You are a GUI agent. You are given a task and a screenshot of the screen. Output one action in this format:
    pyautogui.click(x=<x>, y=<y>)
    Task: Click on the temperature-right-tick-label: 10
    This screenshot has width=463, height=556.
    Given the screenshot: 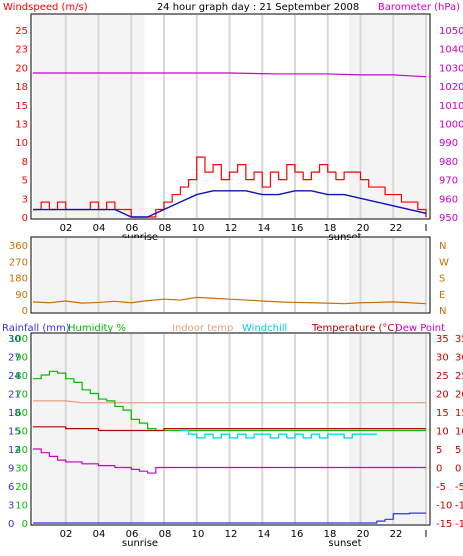 What is the action you would take?
    pyautogui.click(x=442, y=432)
    